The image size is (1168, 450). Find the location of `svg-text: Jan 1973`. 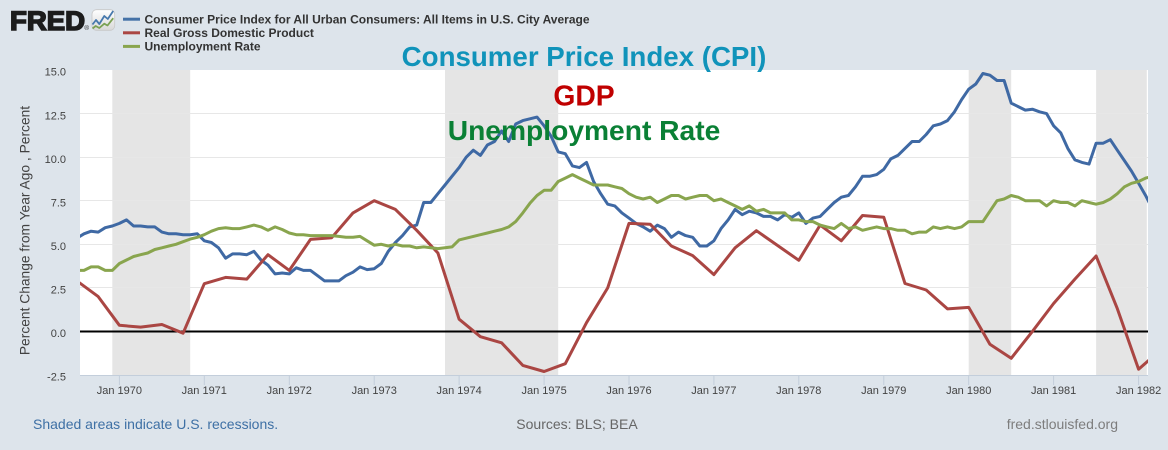

svg-text: Jan 1973 is located at coordinates (374, 391).